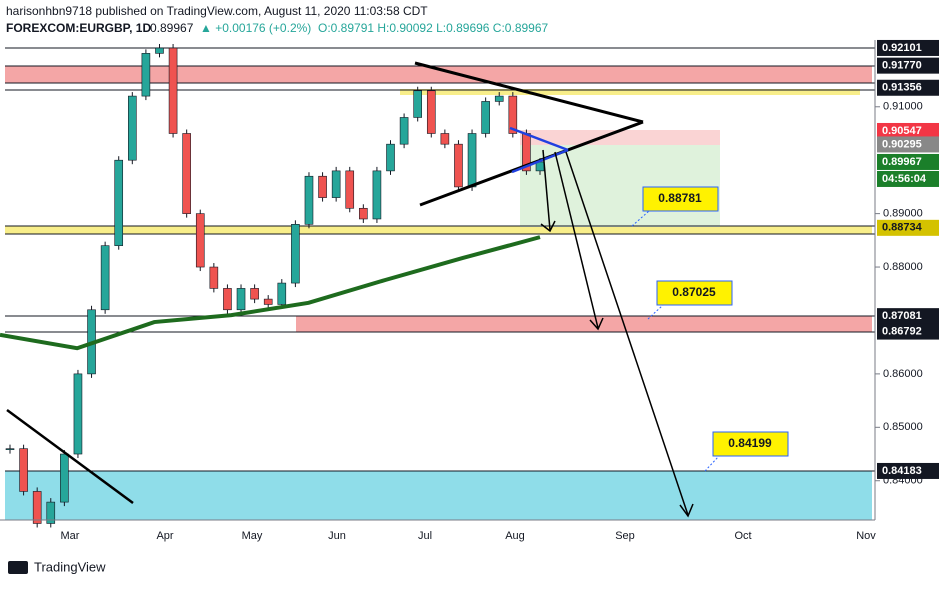 This screenshot has width=945, height=591. I want to click on x-tick-label: Oct, so click(742, 536).